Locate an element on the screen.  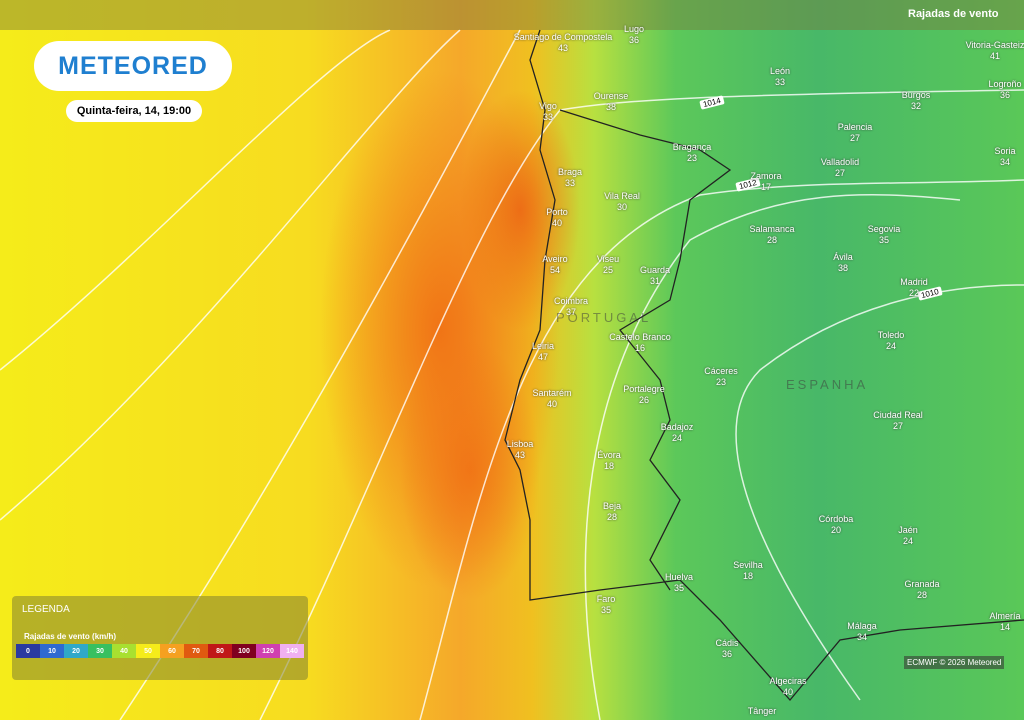
city: Coimbra 37 is located at coordinates (571, 307).